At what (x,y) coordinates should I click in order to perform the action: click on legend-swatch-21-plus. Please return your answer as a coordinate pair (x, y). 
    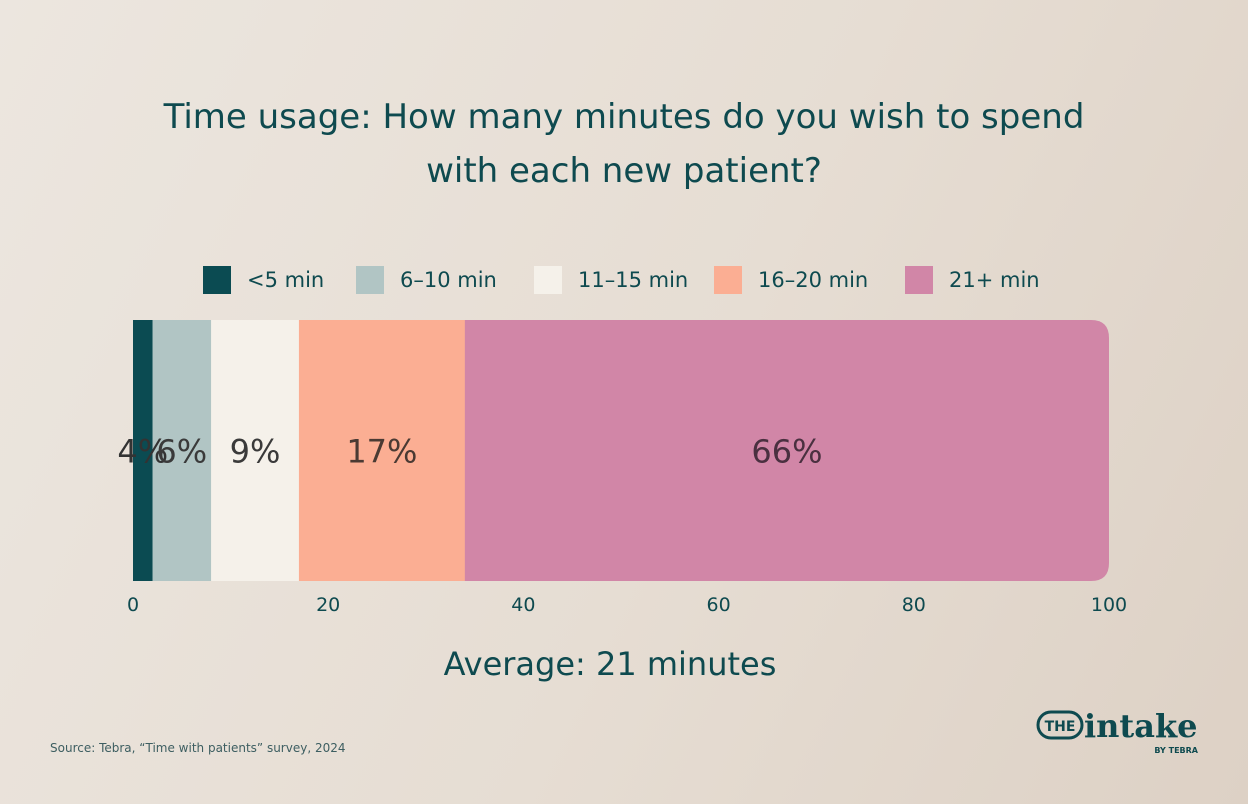
    Looking at the image, I should click on (919, 280).